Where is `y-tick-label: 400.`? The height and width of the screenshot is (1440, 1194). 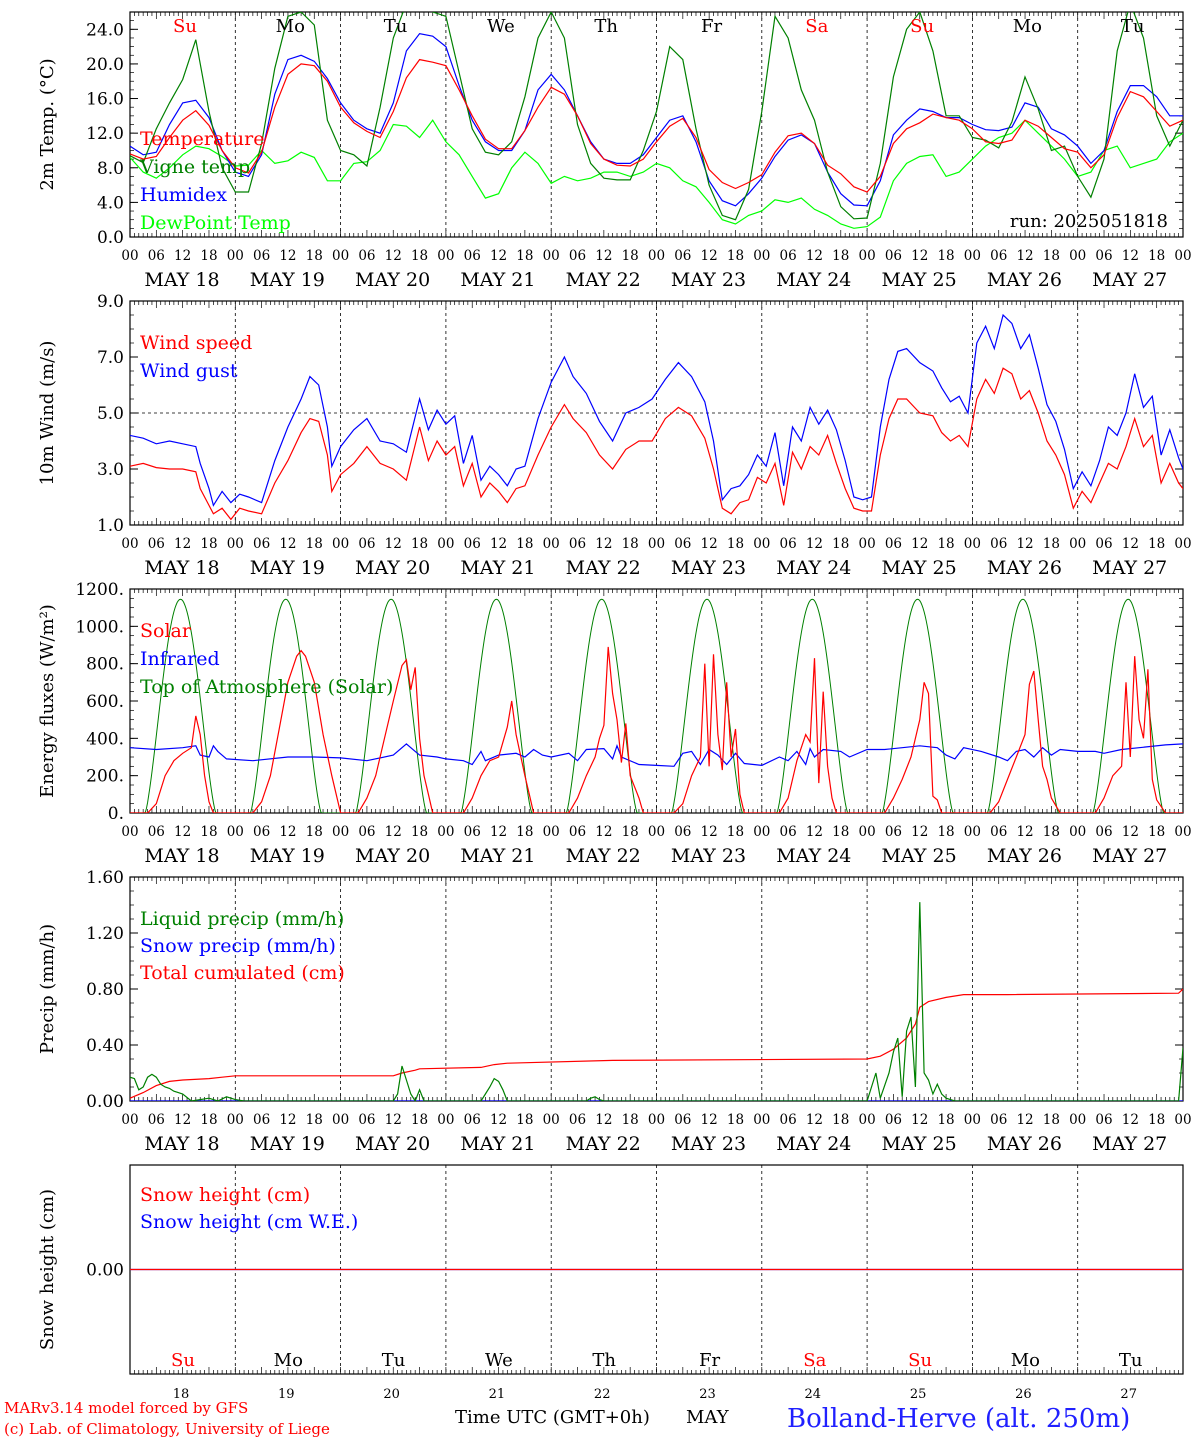
y-tick-label: 400. is located at coordinates (105, 739).